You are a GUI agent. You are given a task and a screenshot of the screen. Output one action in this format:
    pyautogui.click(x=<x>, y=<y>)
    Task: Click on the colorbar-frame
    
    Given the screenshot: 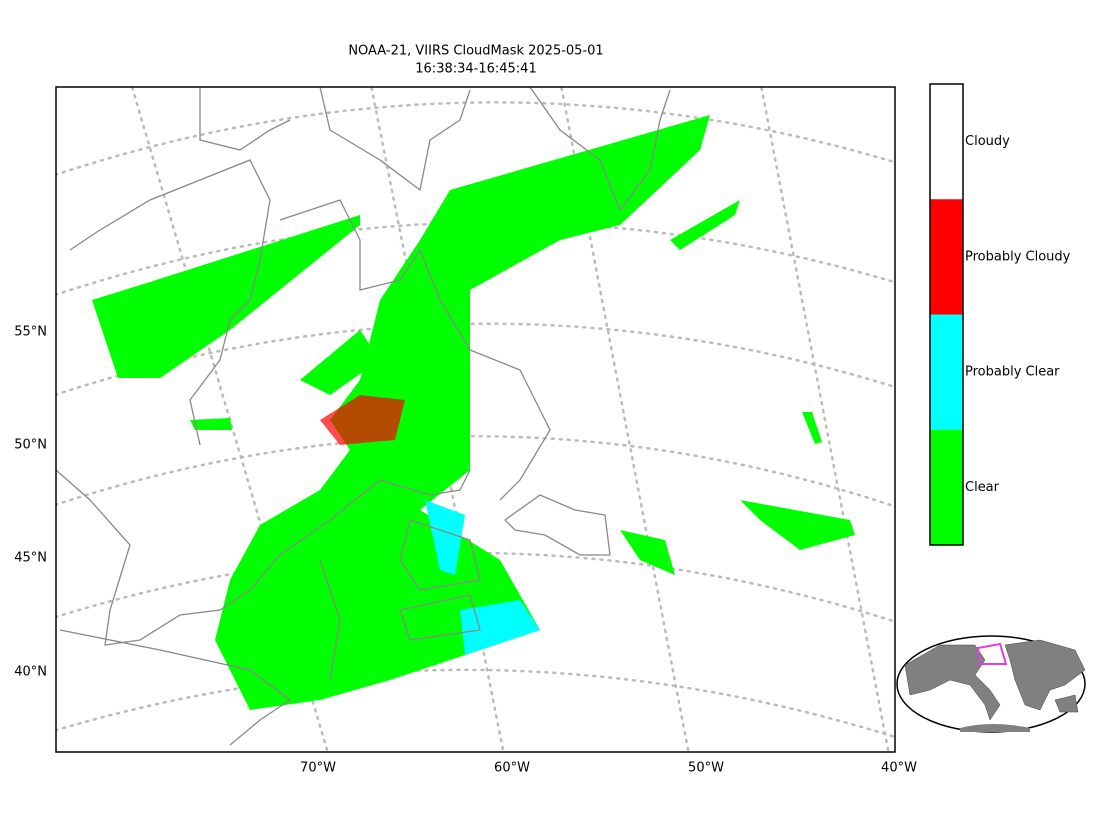 What is the action you would take?
    pyautogui.click(x=946, y=314)
    